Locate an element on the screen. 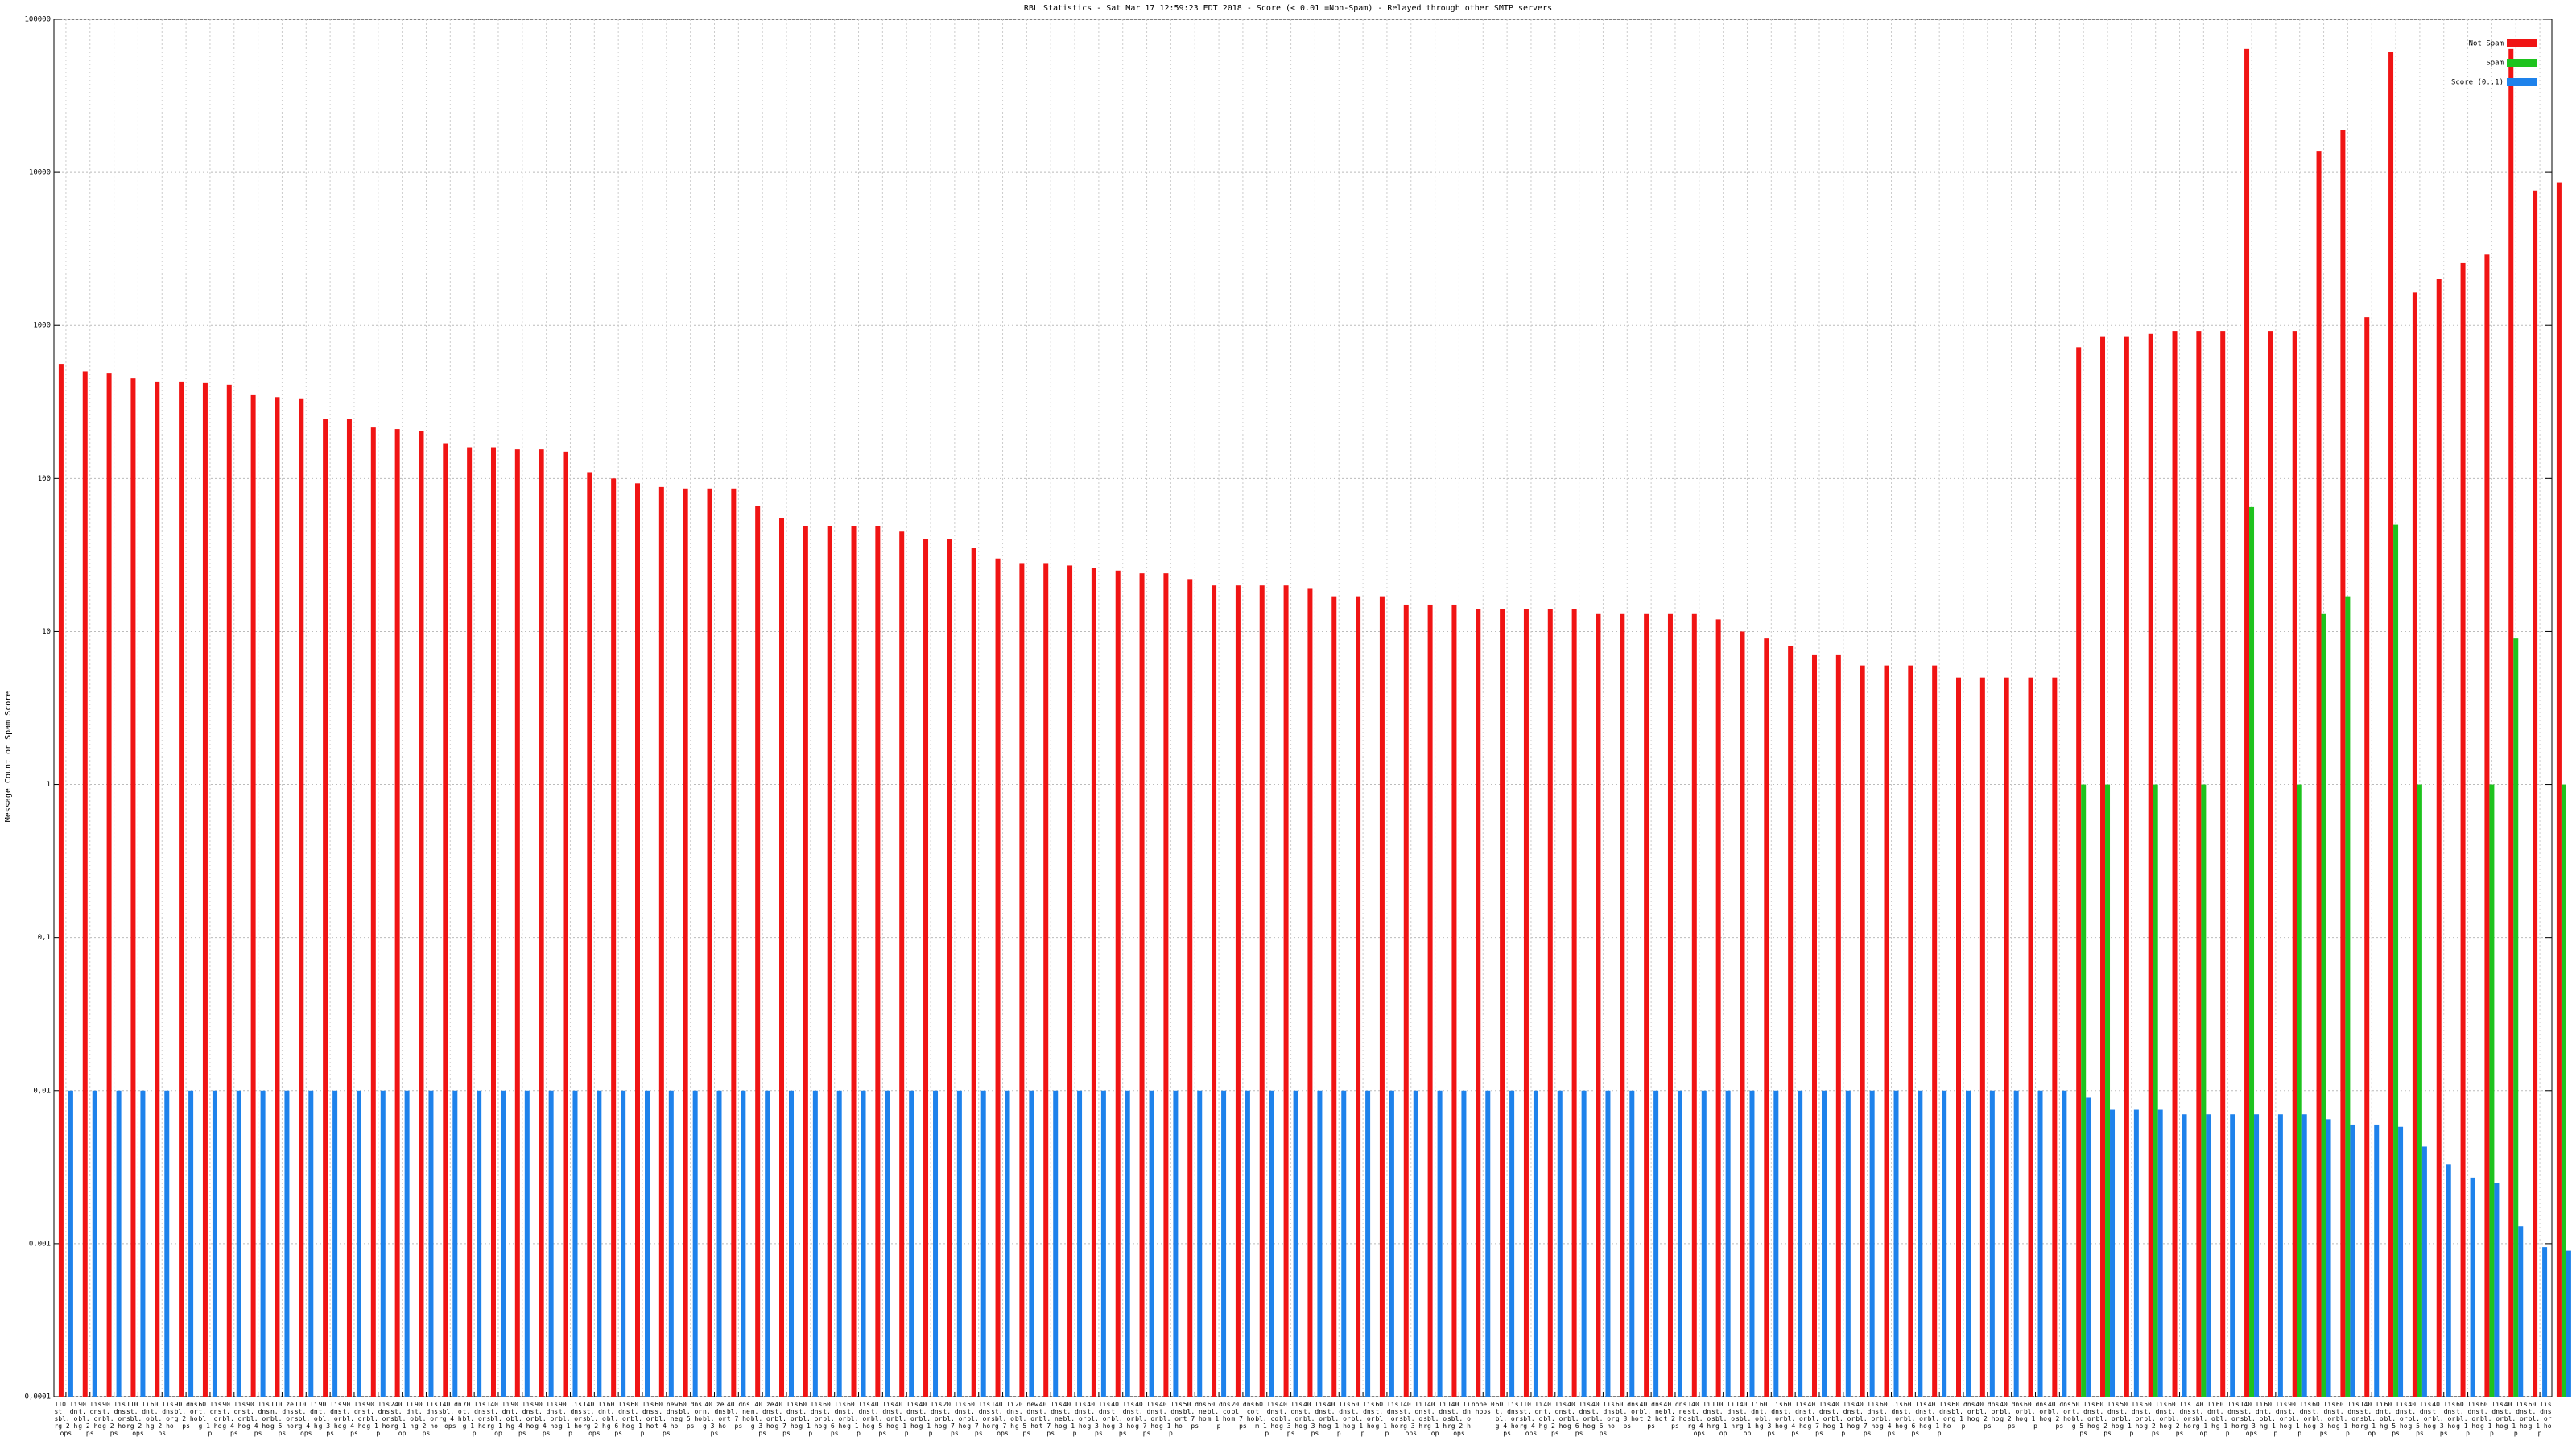  y-tick-label: 10000 is located at coordinates (40, 173).